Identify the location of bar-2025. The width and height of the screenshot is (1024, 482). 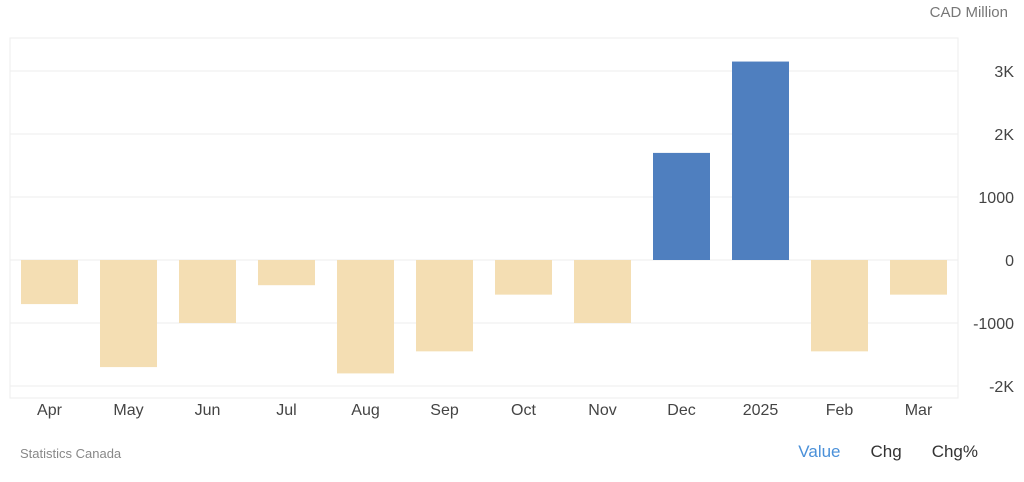
(760, 160).